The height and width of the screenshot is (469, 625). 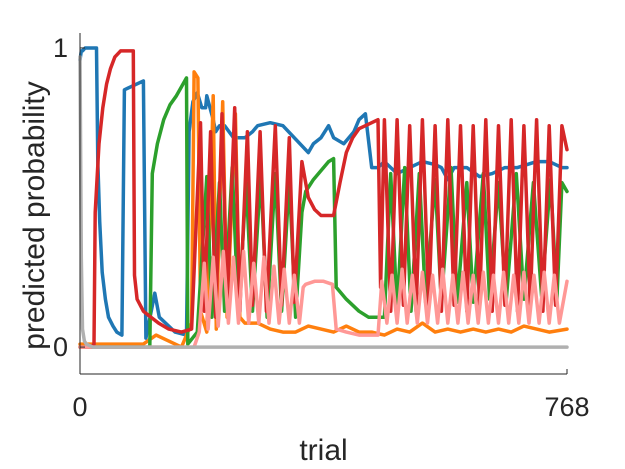 What do you see at coordinates (566, 407) in the screenshot?
I see `x-tick-label: 768` at bounding box center [566, 407].